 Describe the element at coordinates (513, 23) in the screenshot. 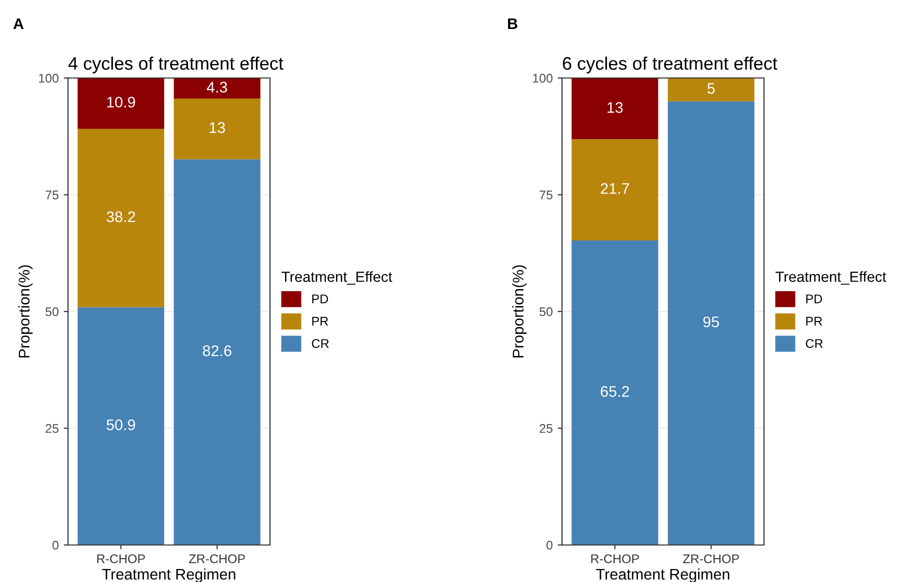

I see `text: B` at that location.